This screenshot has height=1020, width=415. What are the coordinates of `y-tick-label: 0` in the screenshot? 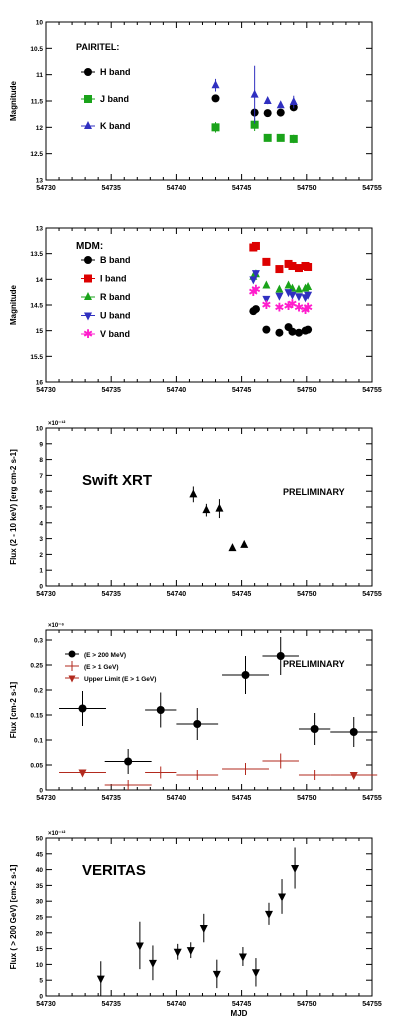 It's located at (41, 997).